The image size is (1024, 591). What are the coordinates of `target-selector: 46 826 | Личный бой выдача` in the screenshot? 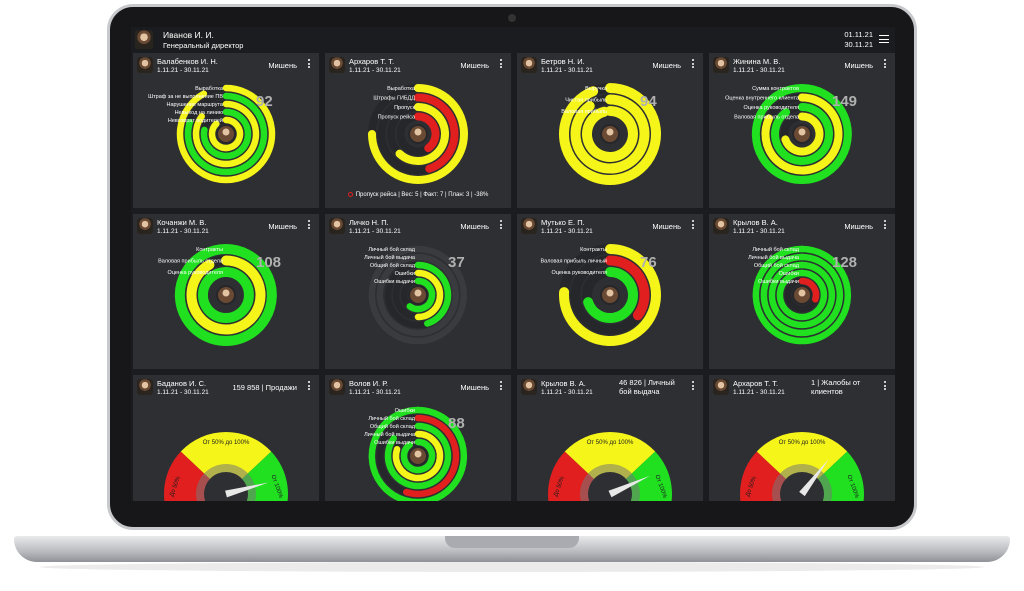 It's located at (647, 387).